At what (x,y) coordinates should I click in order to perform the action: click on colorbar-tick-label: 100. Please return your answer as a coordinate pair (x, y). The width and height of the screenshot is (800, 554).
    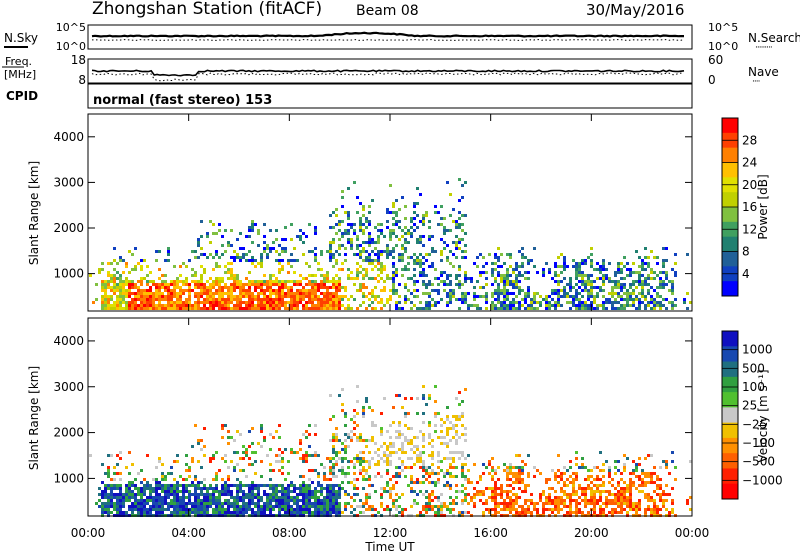
    Looking at the image, I should click on (753, 387).